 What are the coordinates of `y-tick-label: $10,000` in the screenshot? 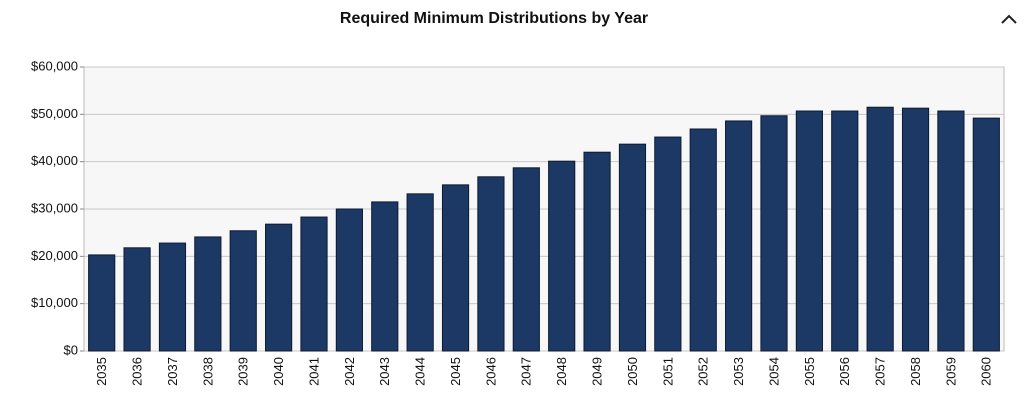 It's located at (54, 302).